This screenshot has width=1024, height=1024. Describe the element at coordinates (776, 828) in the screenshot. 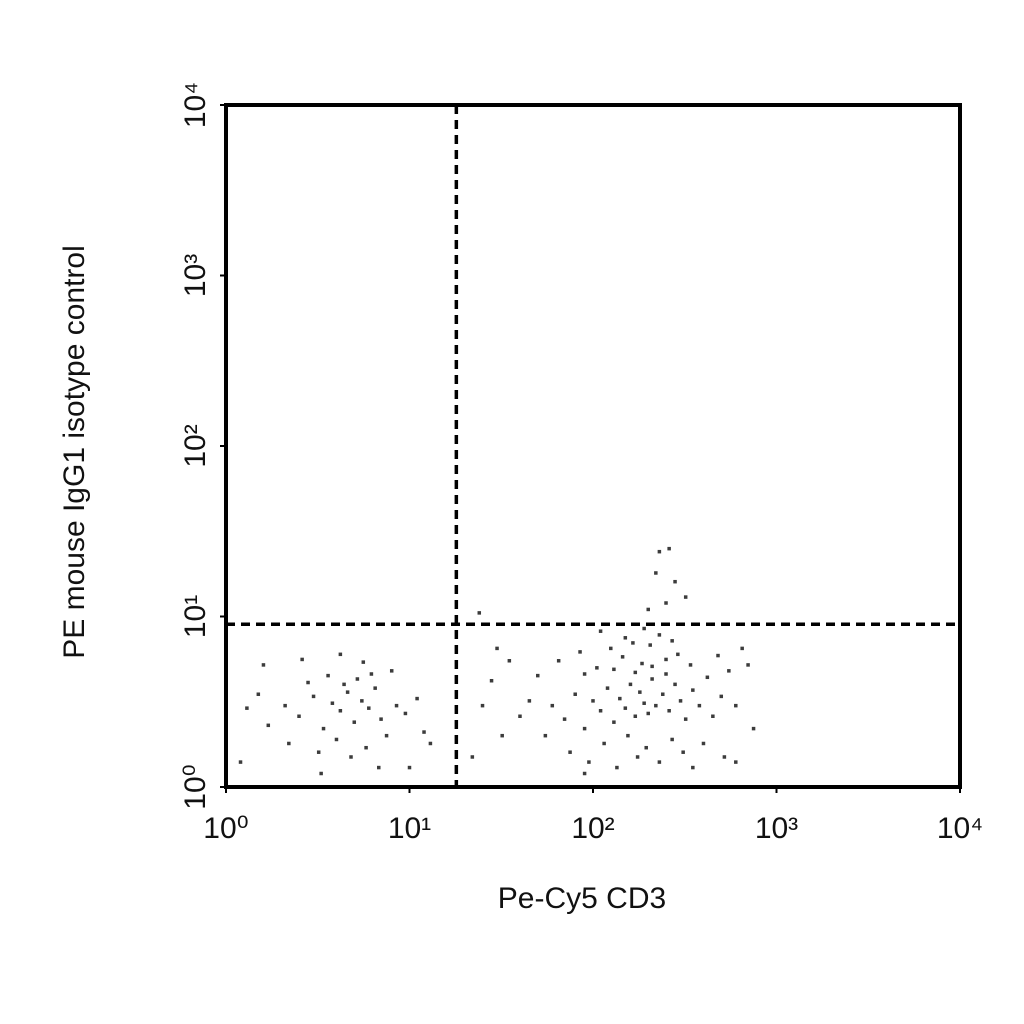

I see `x-tick-label: 10³` at that location.